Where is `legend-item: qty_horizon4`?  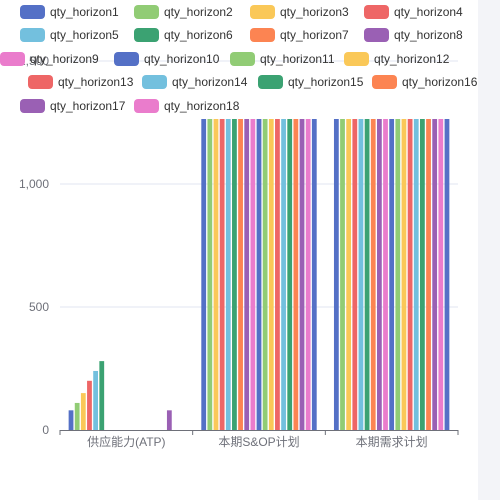 legend-item: qty_horizon4 is located at coordinates (413, 12).